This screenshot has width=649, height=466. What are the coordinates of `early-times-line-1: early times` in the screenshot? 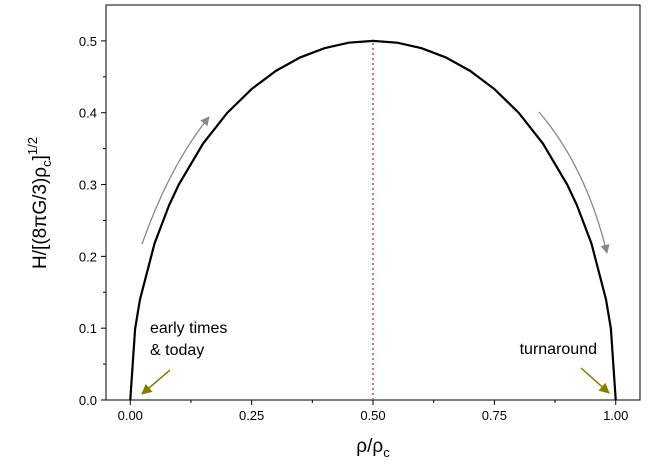 It's located at (188, 328).